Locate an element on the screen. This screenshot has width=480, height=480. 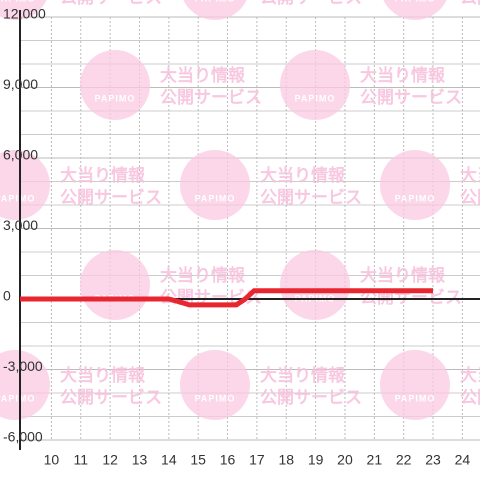
line is located at coordinates (227, 298).